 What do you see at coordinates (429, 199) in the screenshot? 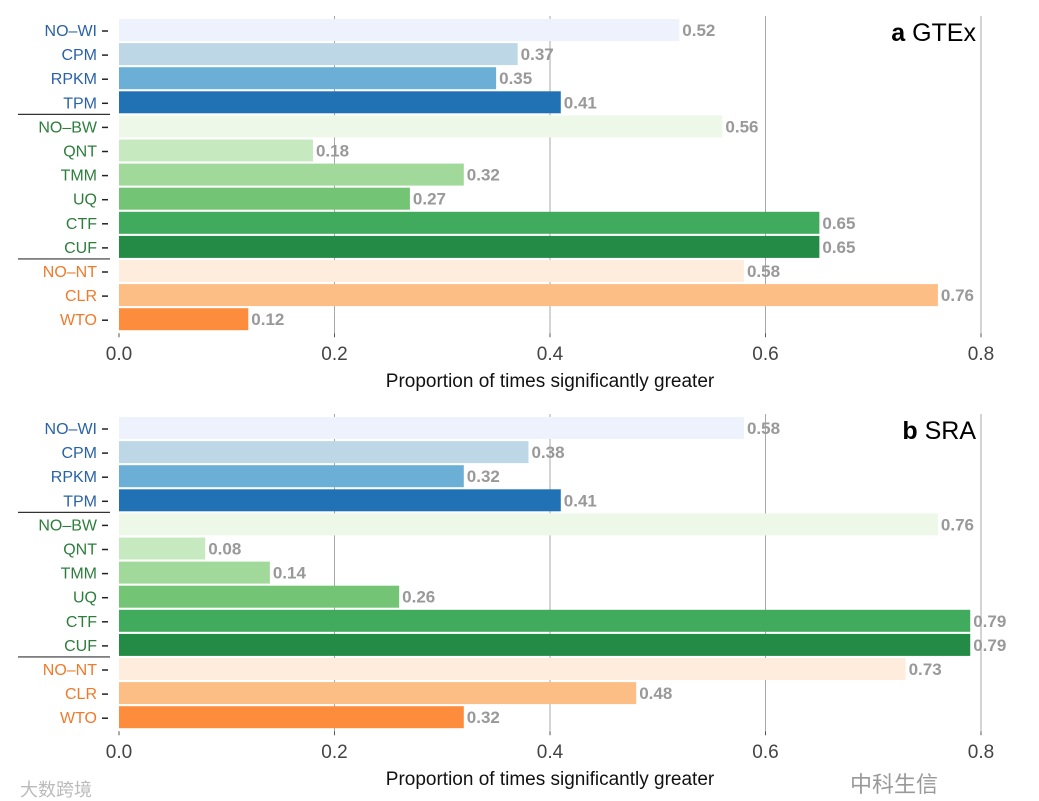
I see `value-label: 0.27` at bounding box center [429, 199].